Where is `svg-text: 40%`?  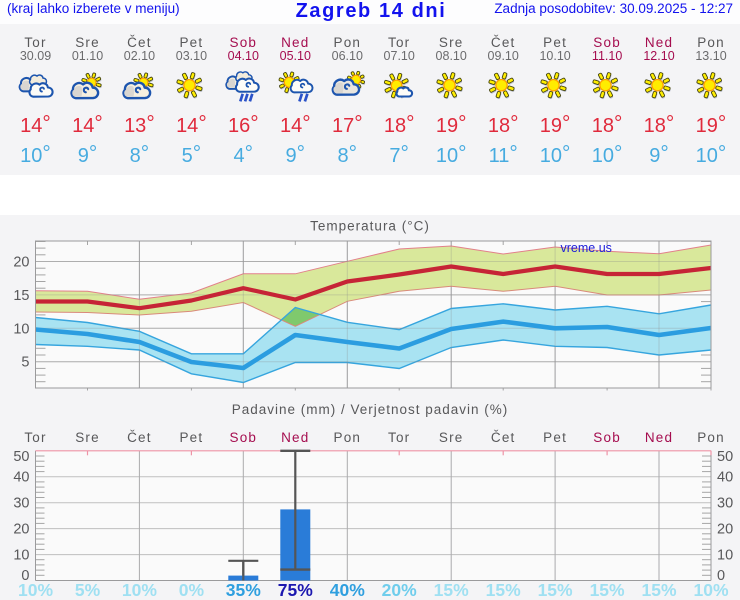
svg-text: 40% is located at coordinates (347, 590).